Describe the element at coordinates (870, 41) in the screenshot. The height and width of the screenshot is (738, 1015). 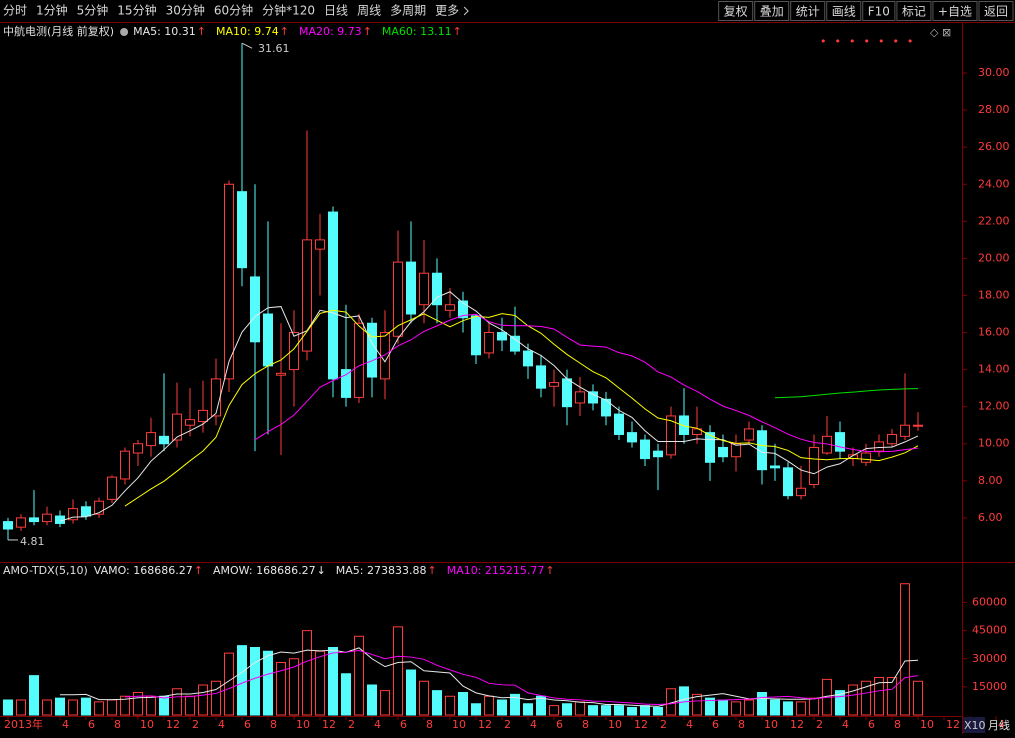
I see `dots: •••••••` at that location.